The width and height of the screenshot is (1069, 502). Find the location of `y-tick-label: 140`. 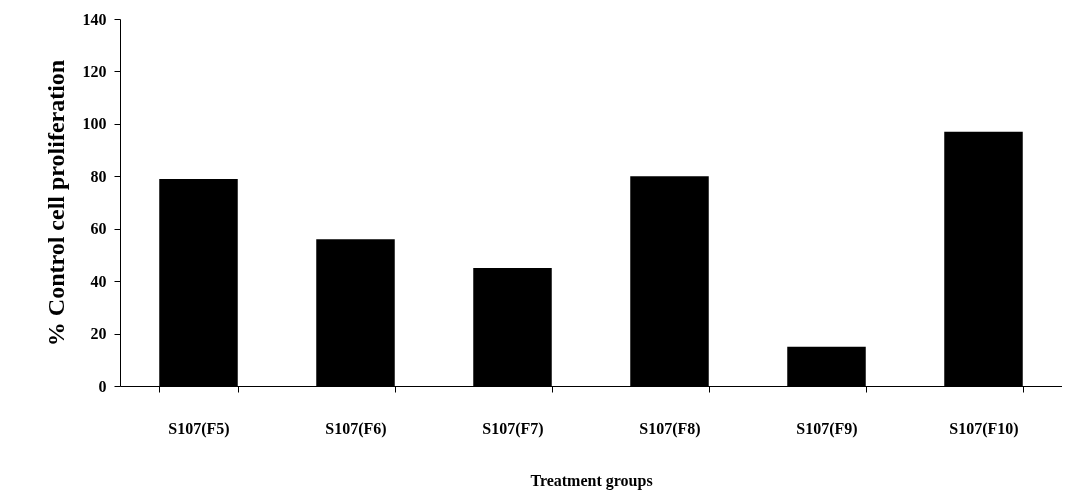

y-tick-label: 140 is located at coordinates (94, 19).